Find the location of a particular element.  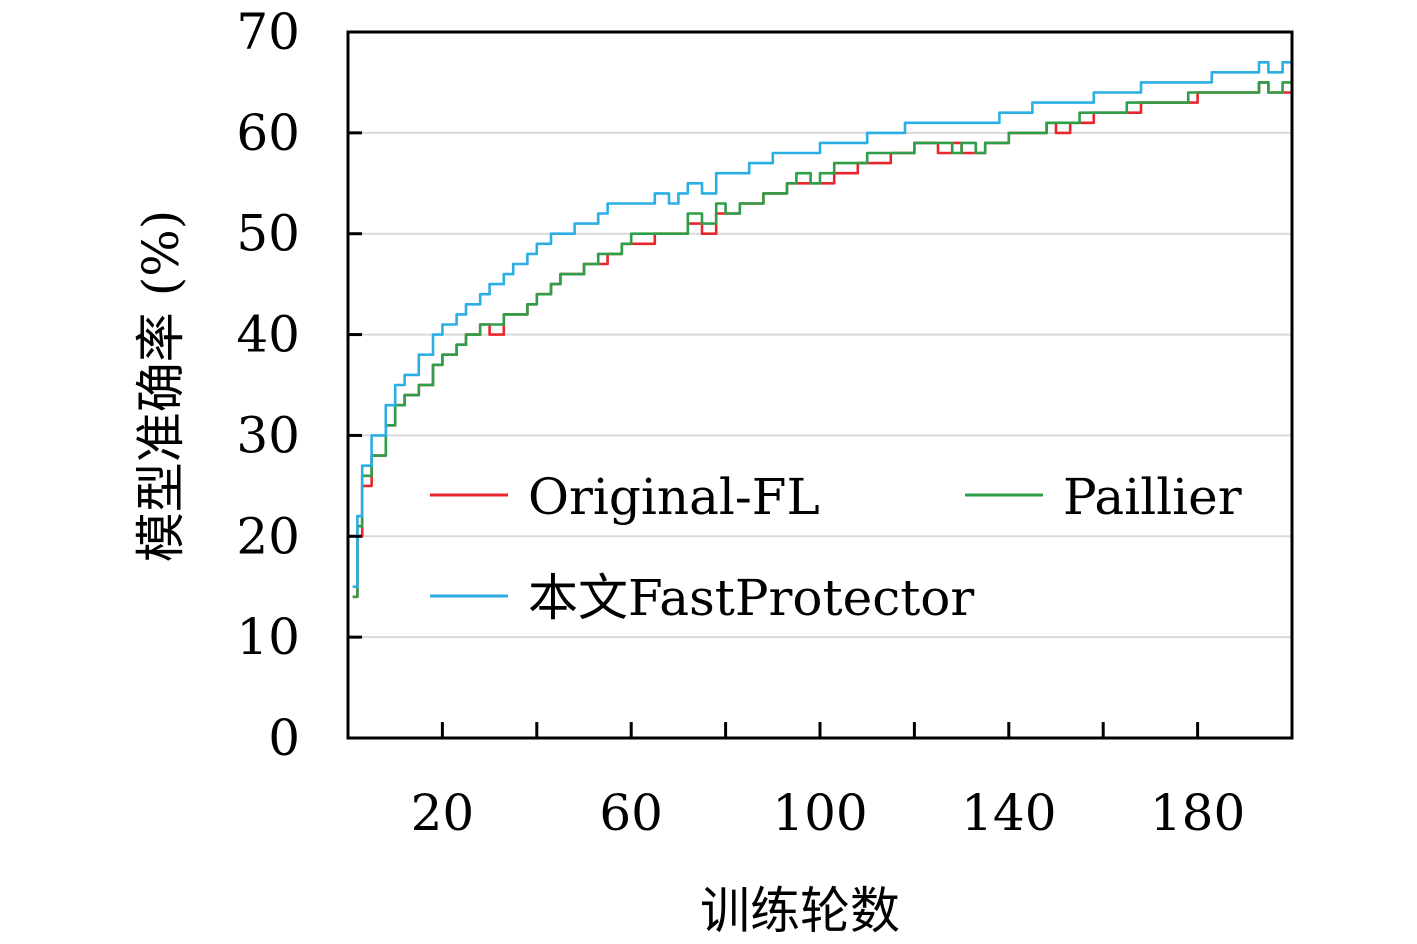

x-axis-title: 训练轮数 is located at coordinates (800, 911).